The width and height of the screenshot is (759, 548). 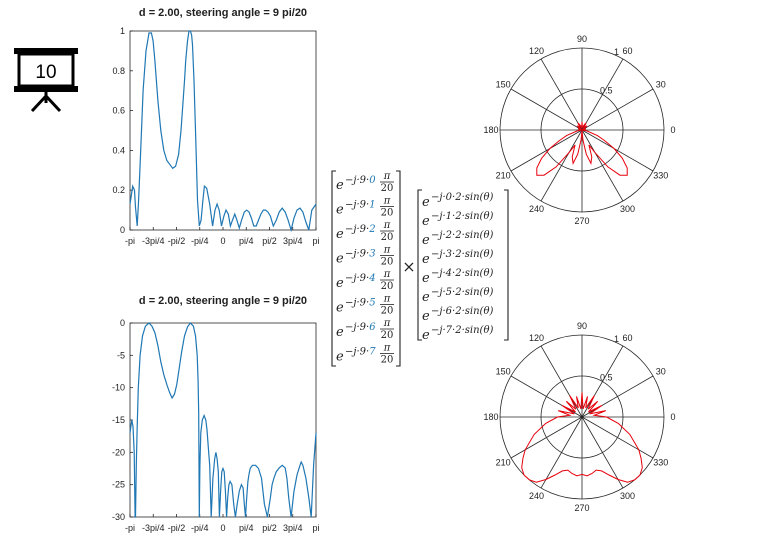 What do you see at coordinates (200, 241) in the screenshot?
I see `x-tick-label: -pi/4` at bounding box center [200, 241].